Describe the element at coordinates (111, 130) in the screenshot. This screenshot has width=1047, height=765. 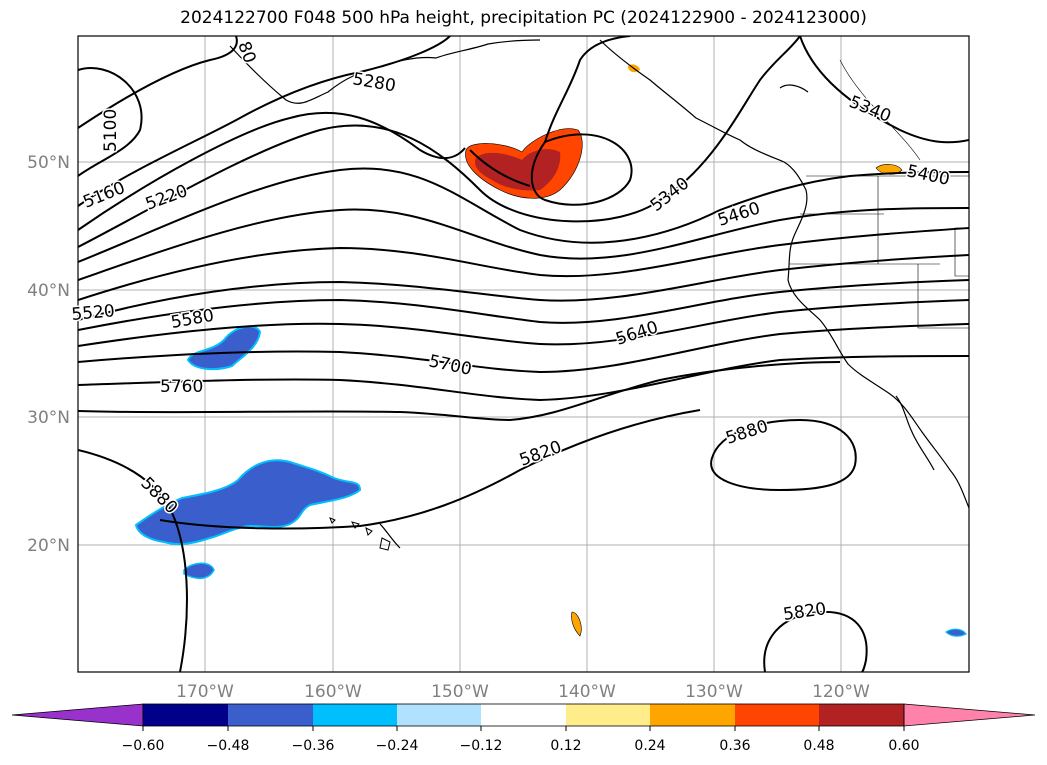
I see `contour-label: 5100` at that location.